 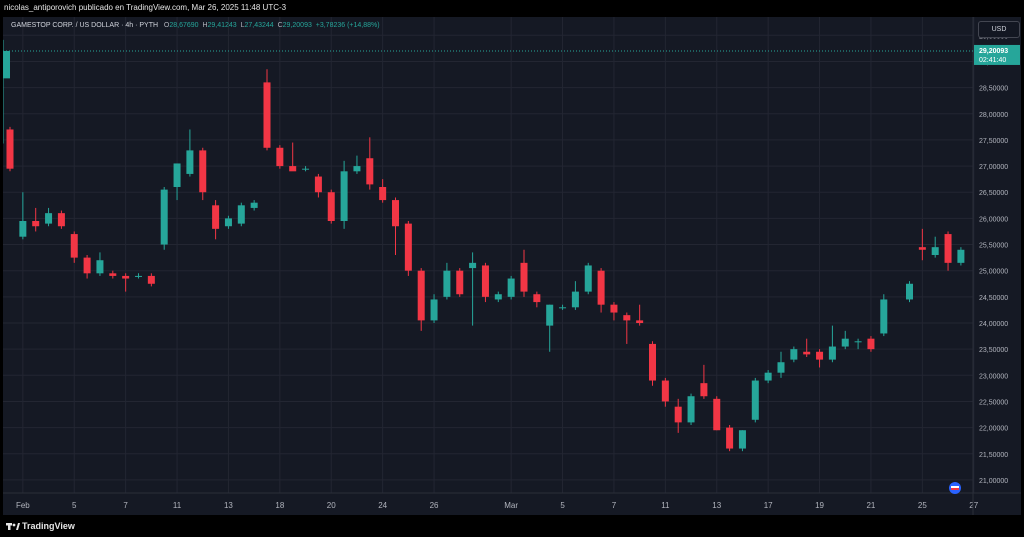 I want to click on footer-bar: TradingView, so click(x=512, y=526).